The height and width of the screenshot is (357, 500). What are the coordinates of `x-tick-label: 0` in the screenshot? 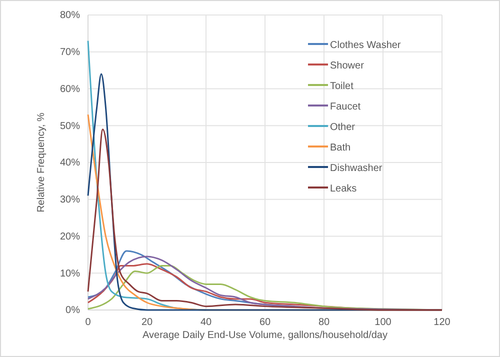 It's located at (88, 322).